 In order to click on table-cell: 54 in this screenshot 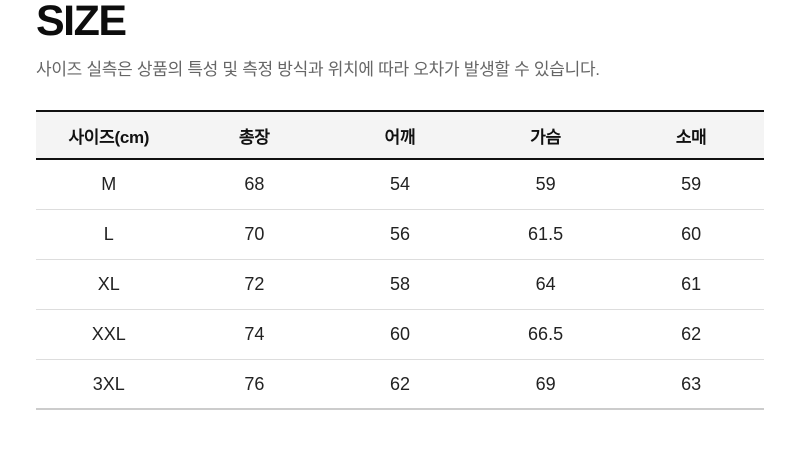, I will do `click(399, 184)`.